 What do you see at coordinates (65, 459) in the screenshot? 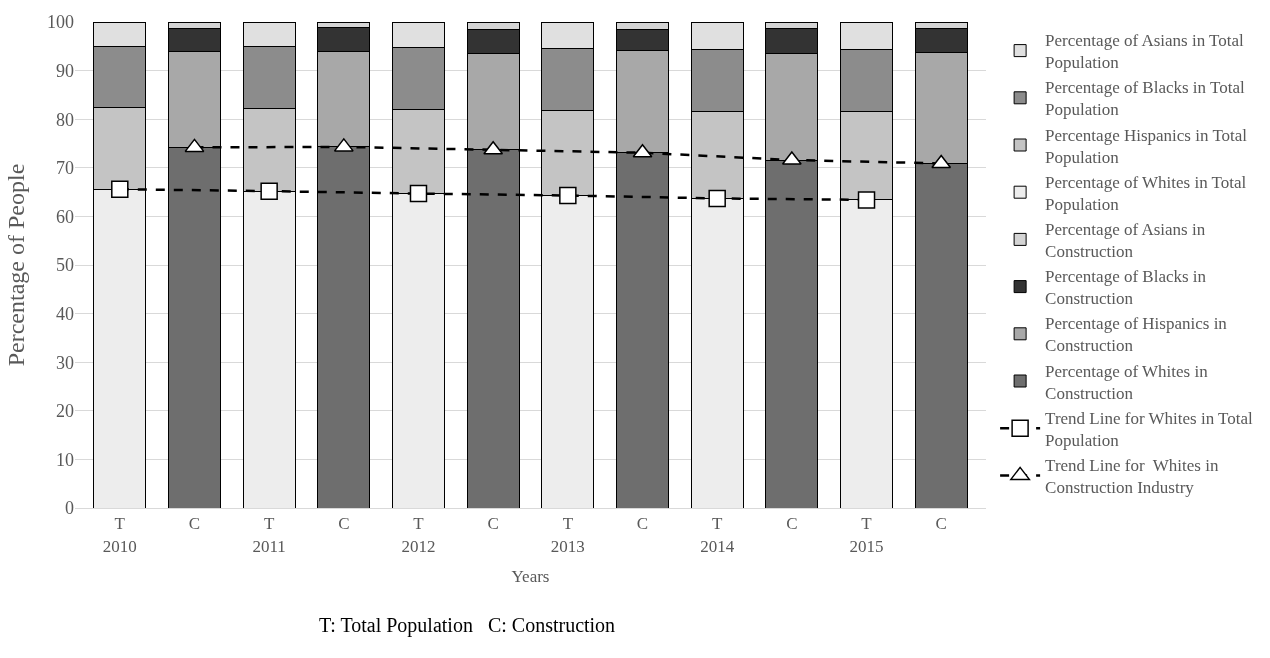
I see `y-tick-label: 10` at bounding box center [65, 459].